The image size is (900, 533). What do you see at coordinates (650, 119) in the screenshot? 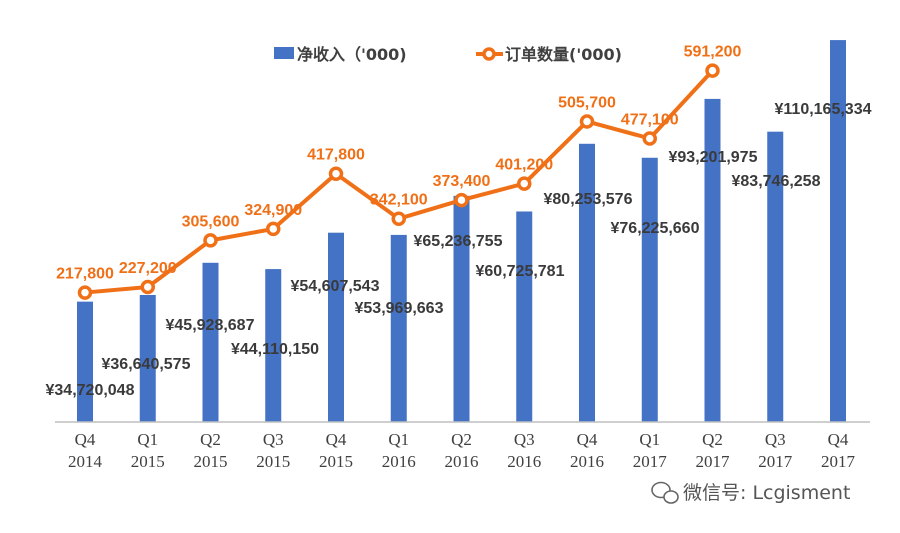
I see `line-value-label: 477,100` at bounding box center [650, 119].